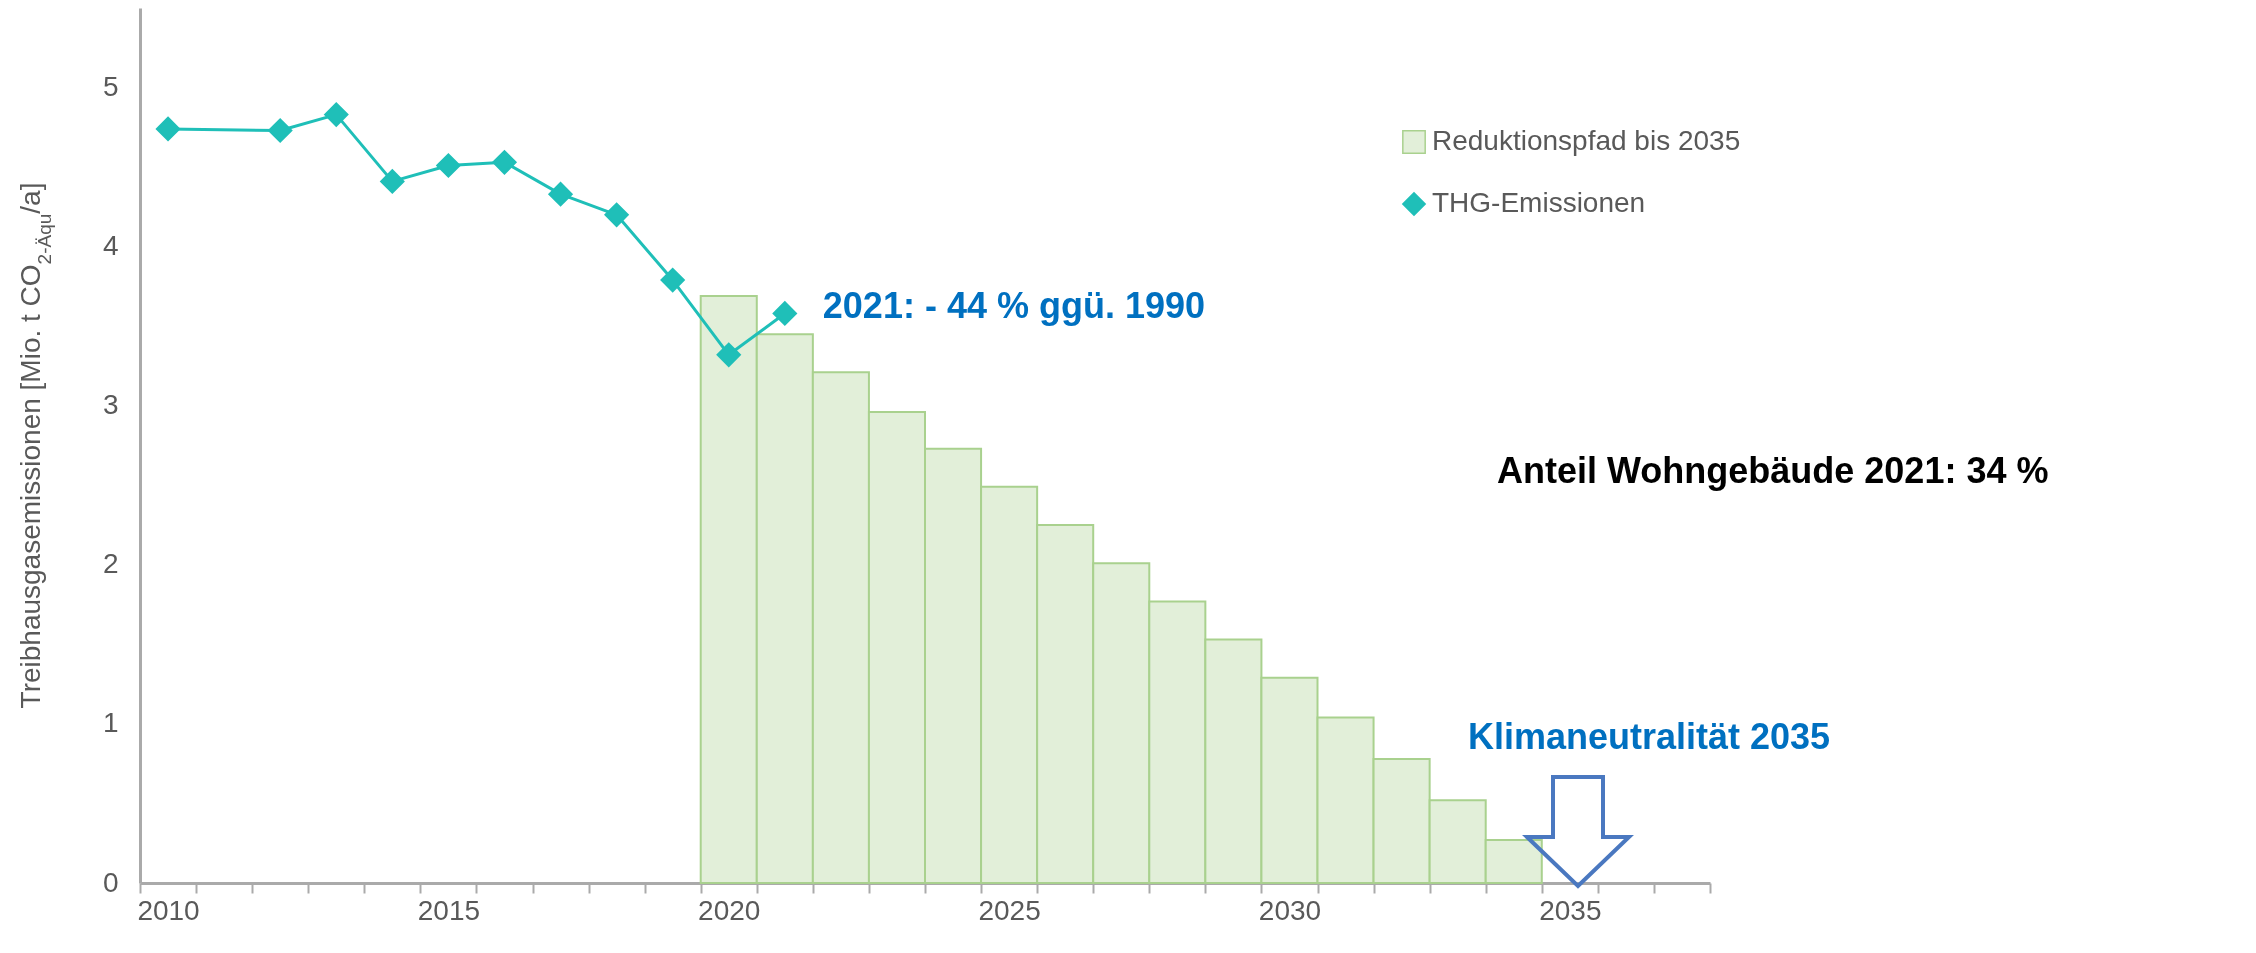 The image size is (2256, 953). I want to click on annotation: Klimaneutralität 2035, so click(1649, 736).